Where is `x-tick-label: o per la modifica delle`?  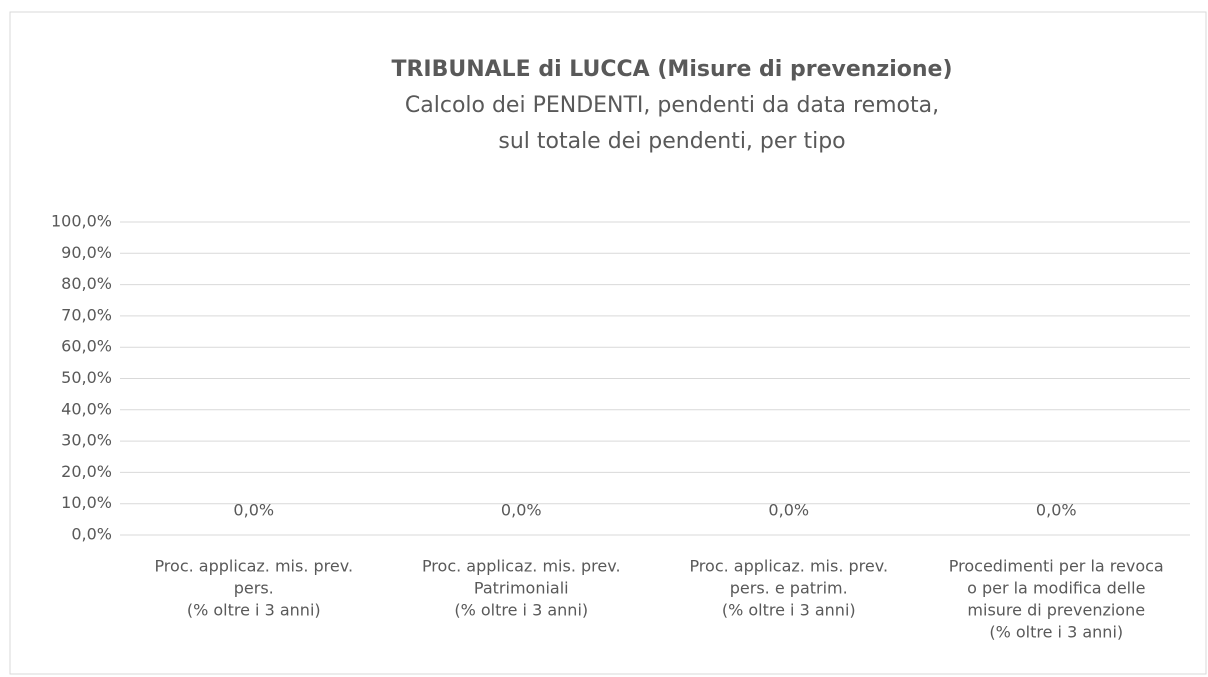 x-tick-label: o per la modifica delle is located at coordinates (1056, 588).